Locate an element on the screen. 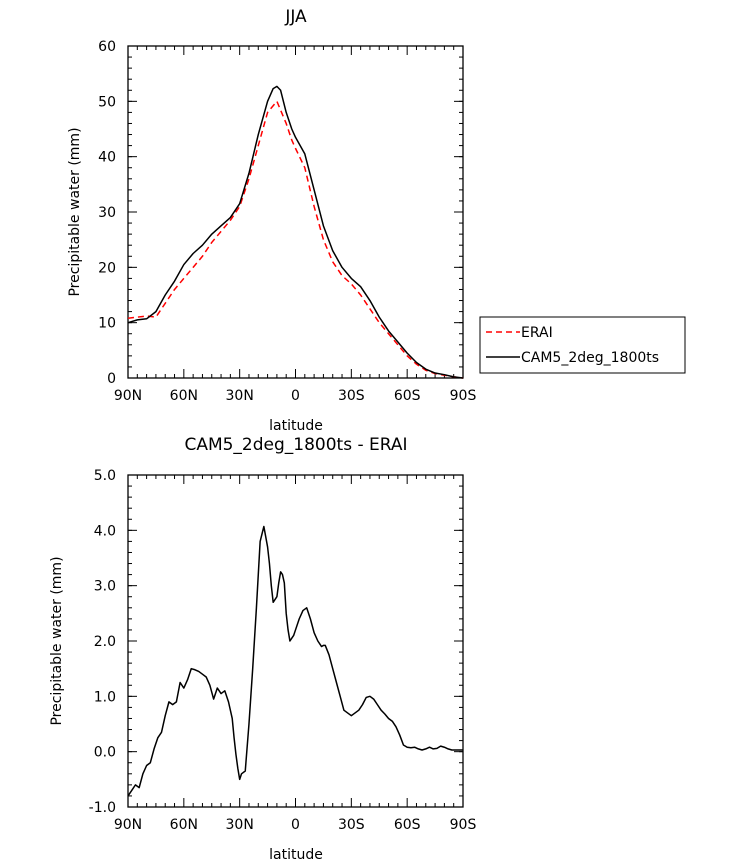  top-x-tick-label: 60N is located at coordinates (184, 396).